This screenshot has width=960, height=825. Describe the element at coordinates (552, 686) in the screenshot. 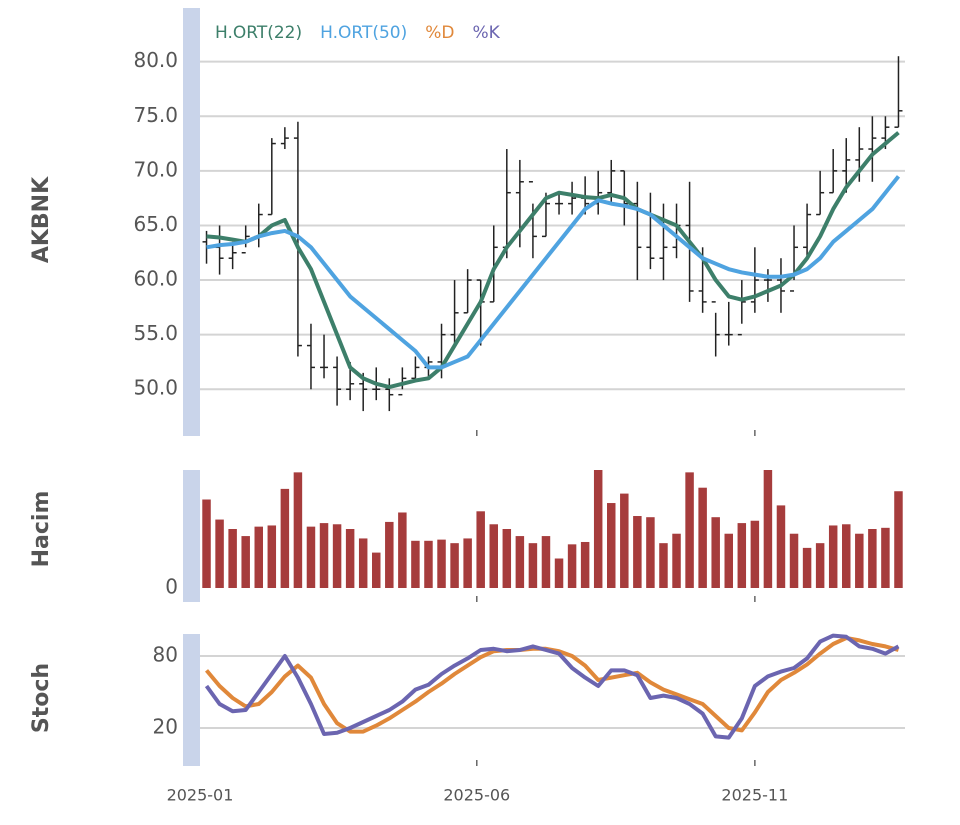

I see `series-line` at that location.